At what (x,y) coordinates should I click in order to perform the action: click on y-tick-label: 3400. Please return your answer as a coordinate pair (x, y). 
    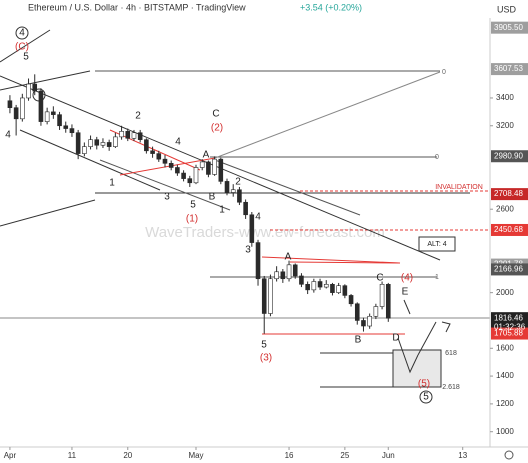
    Looking at the image, I should click on (505, 97).